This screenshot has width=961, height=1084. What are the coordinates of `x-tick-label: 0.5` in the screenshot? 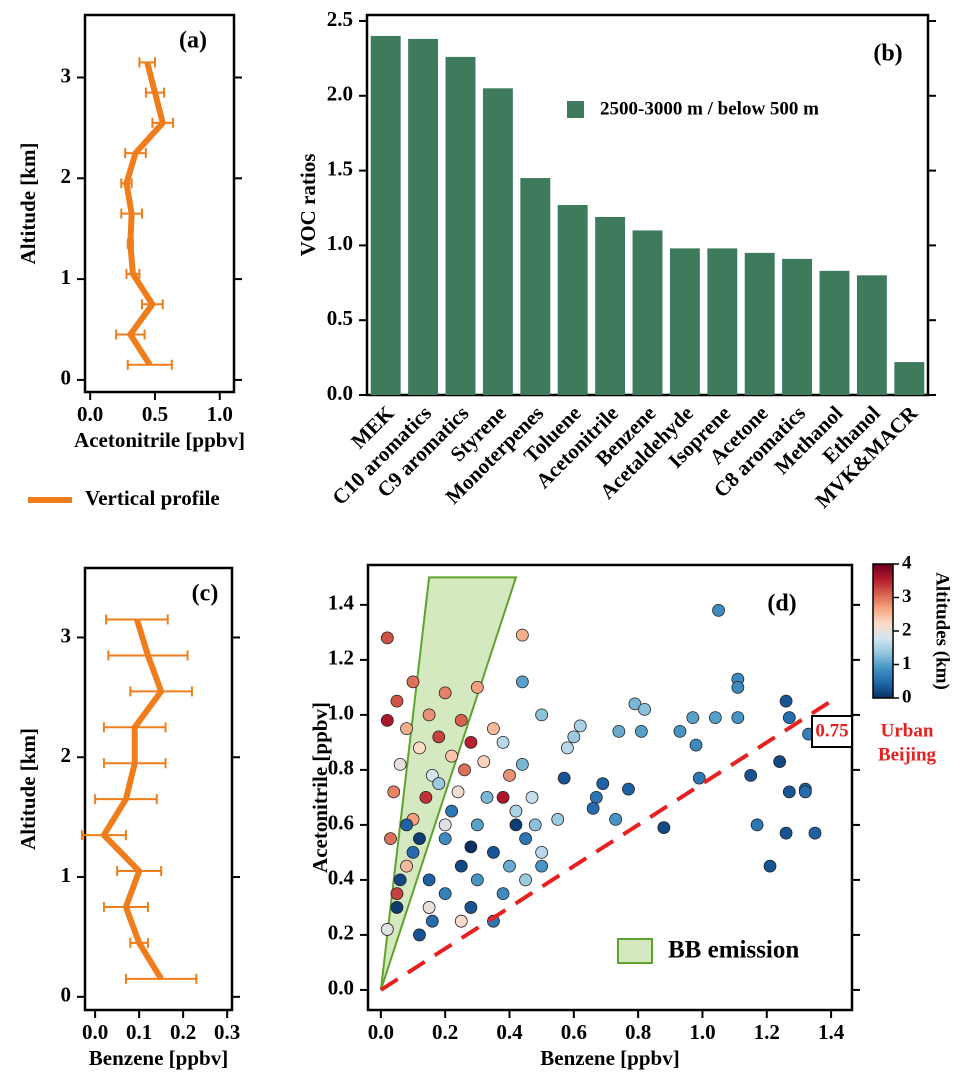 It's located at (155, 414).